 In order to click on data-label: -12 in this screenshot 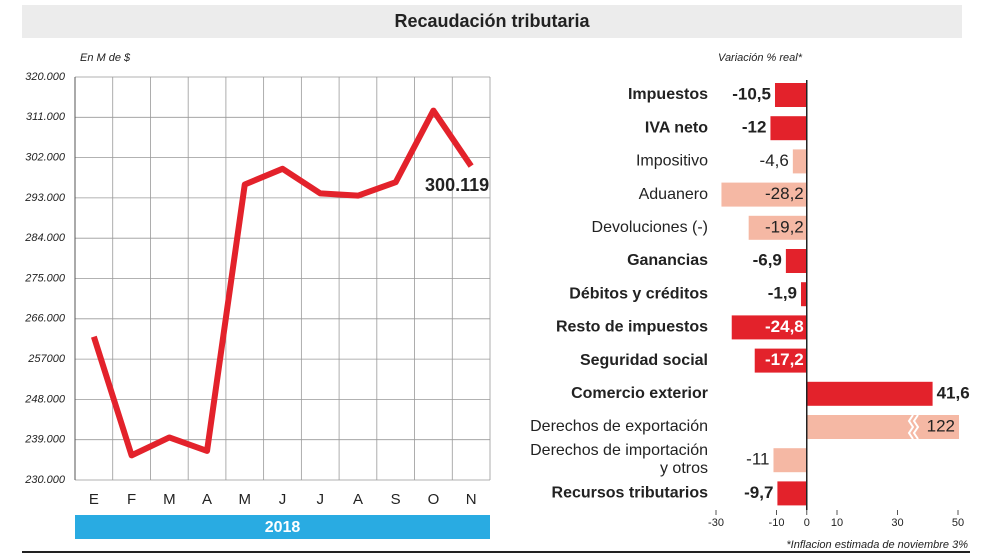, I will do `click(754, 127)`.